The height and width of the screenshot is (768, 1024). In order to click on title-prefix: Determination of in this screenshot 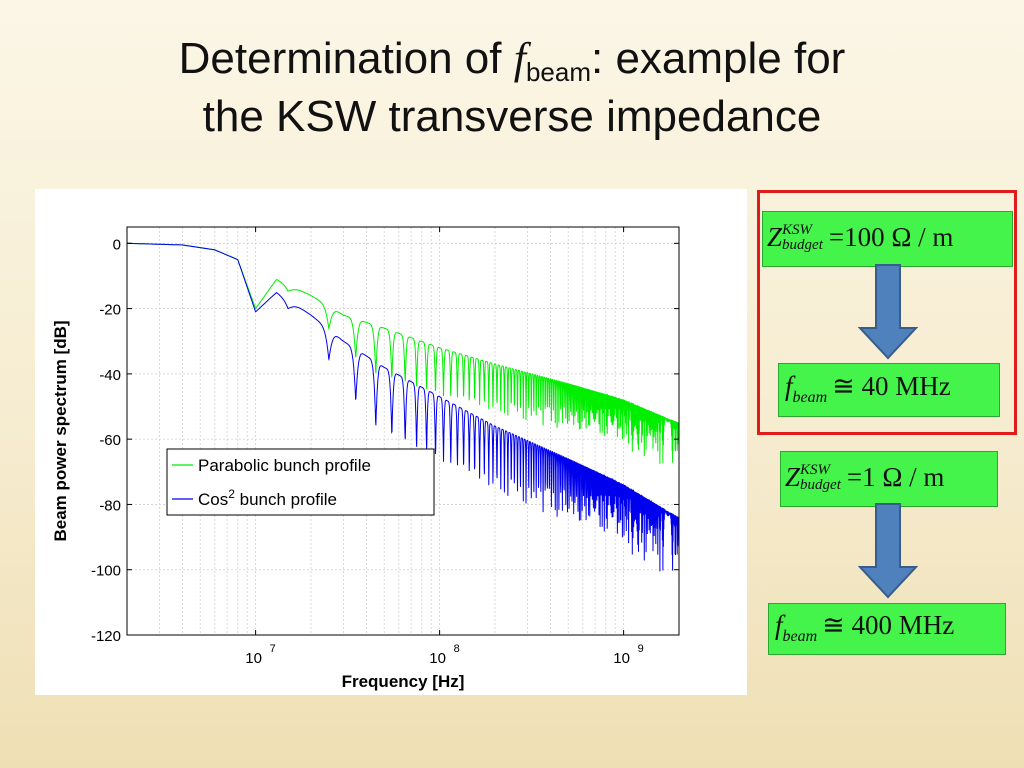, I will do `click(346, 58)`.